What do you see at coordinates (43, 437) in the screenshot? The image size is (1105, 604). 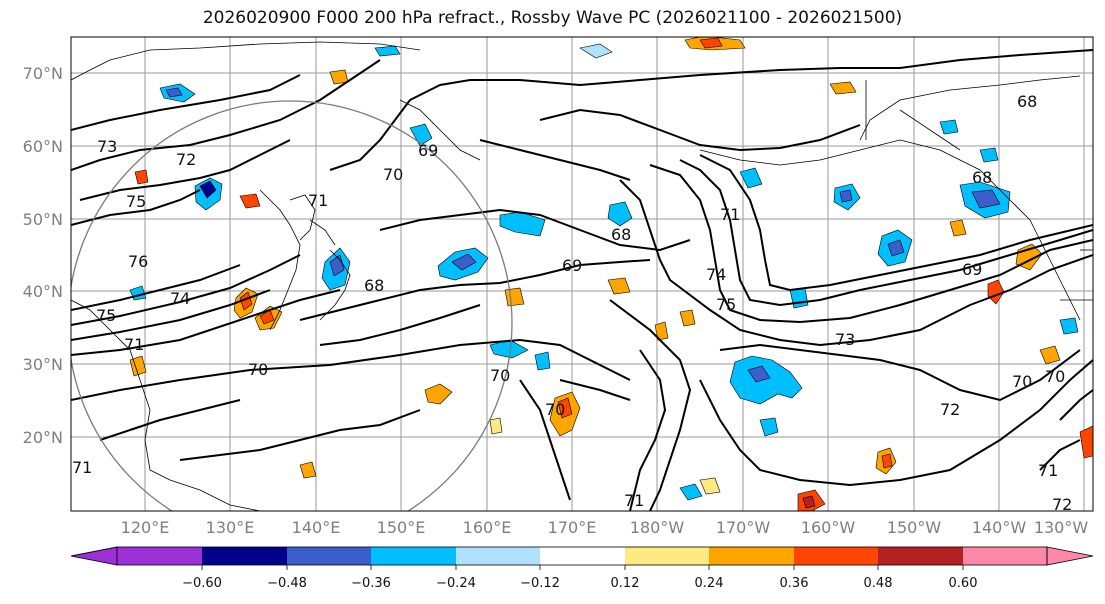 I see `lat-label: 20°N` at bounding box center [43, 437].